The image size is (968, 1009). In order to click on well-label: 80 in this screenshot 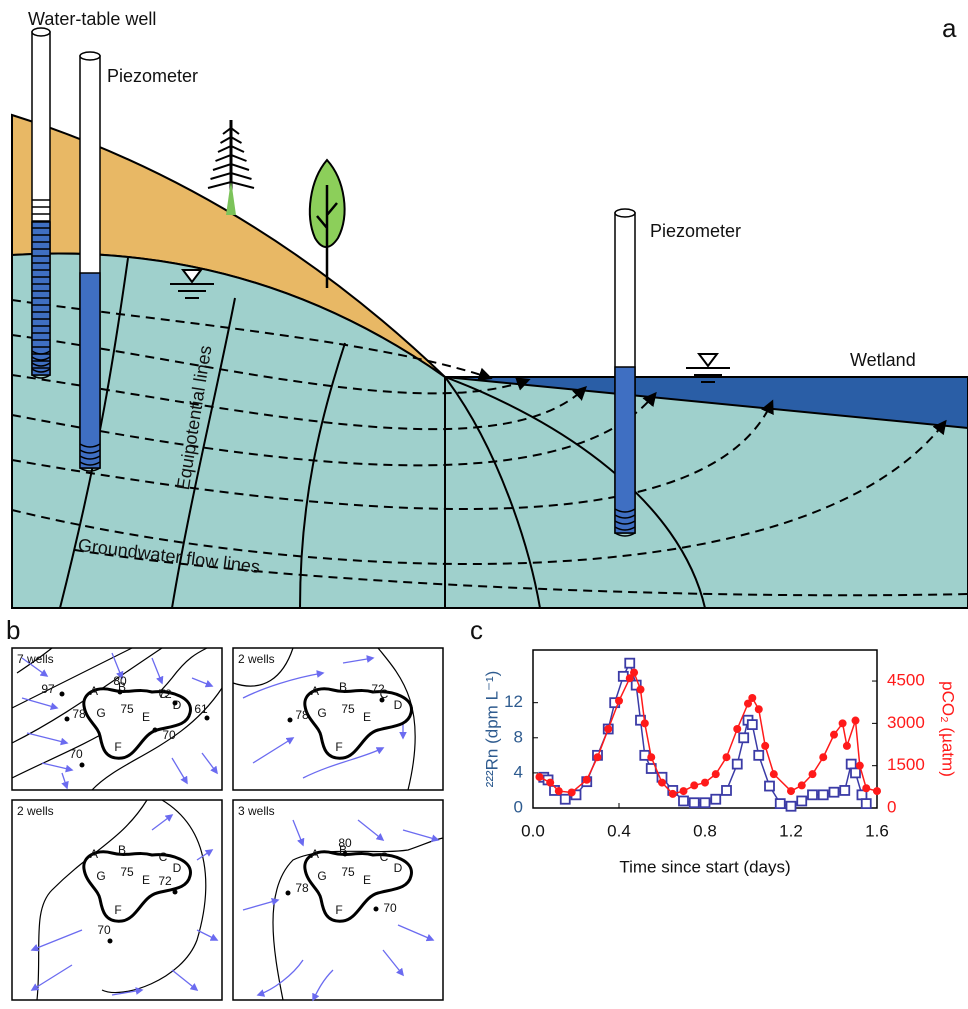, I will do `click(345, 843)`.